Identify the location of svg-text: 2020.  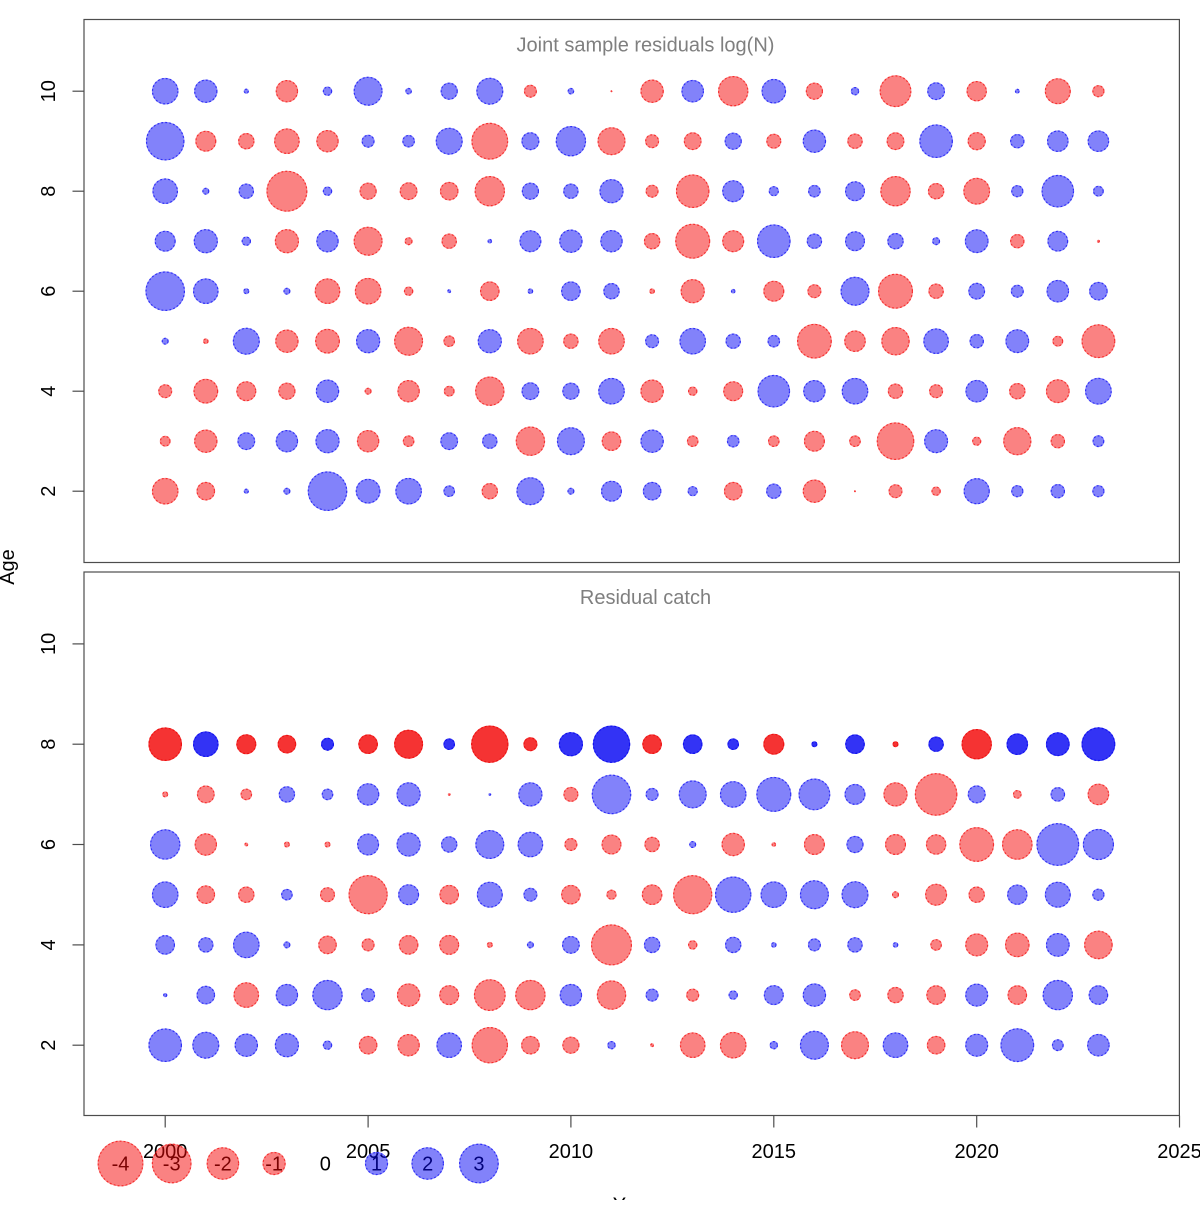
(976, 1152).